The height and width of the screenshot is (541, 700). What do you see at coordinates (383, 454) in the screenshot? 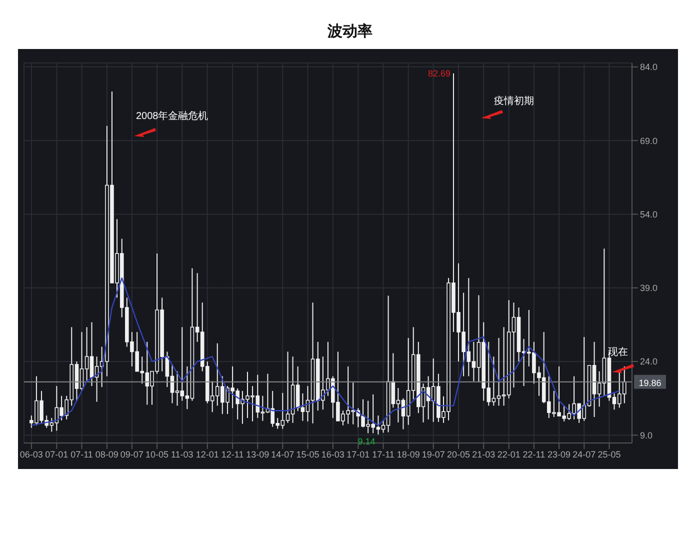
I see `x-tick-label: 17-11` at bounding box center [383, 454].